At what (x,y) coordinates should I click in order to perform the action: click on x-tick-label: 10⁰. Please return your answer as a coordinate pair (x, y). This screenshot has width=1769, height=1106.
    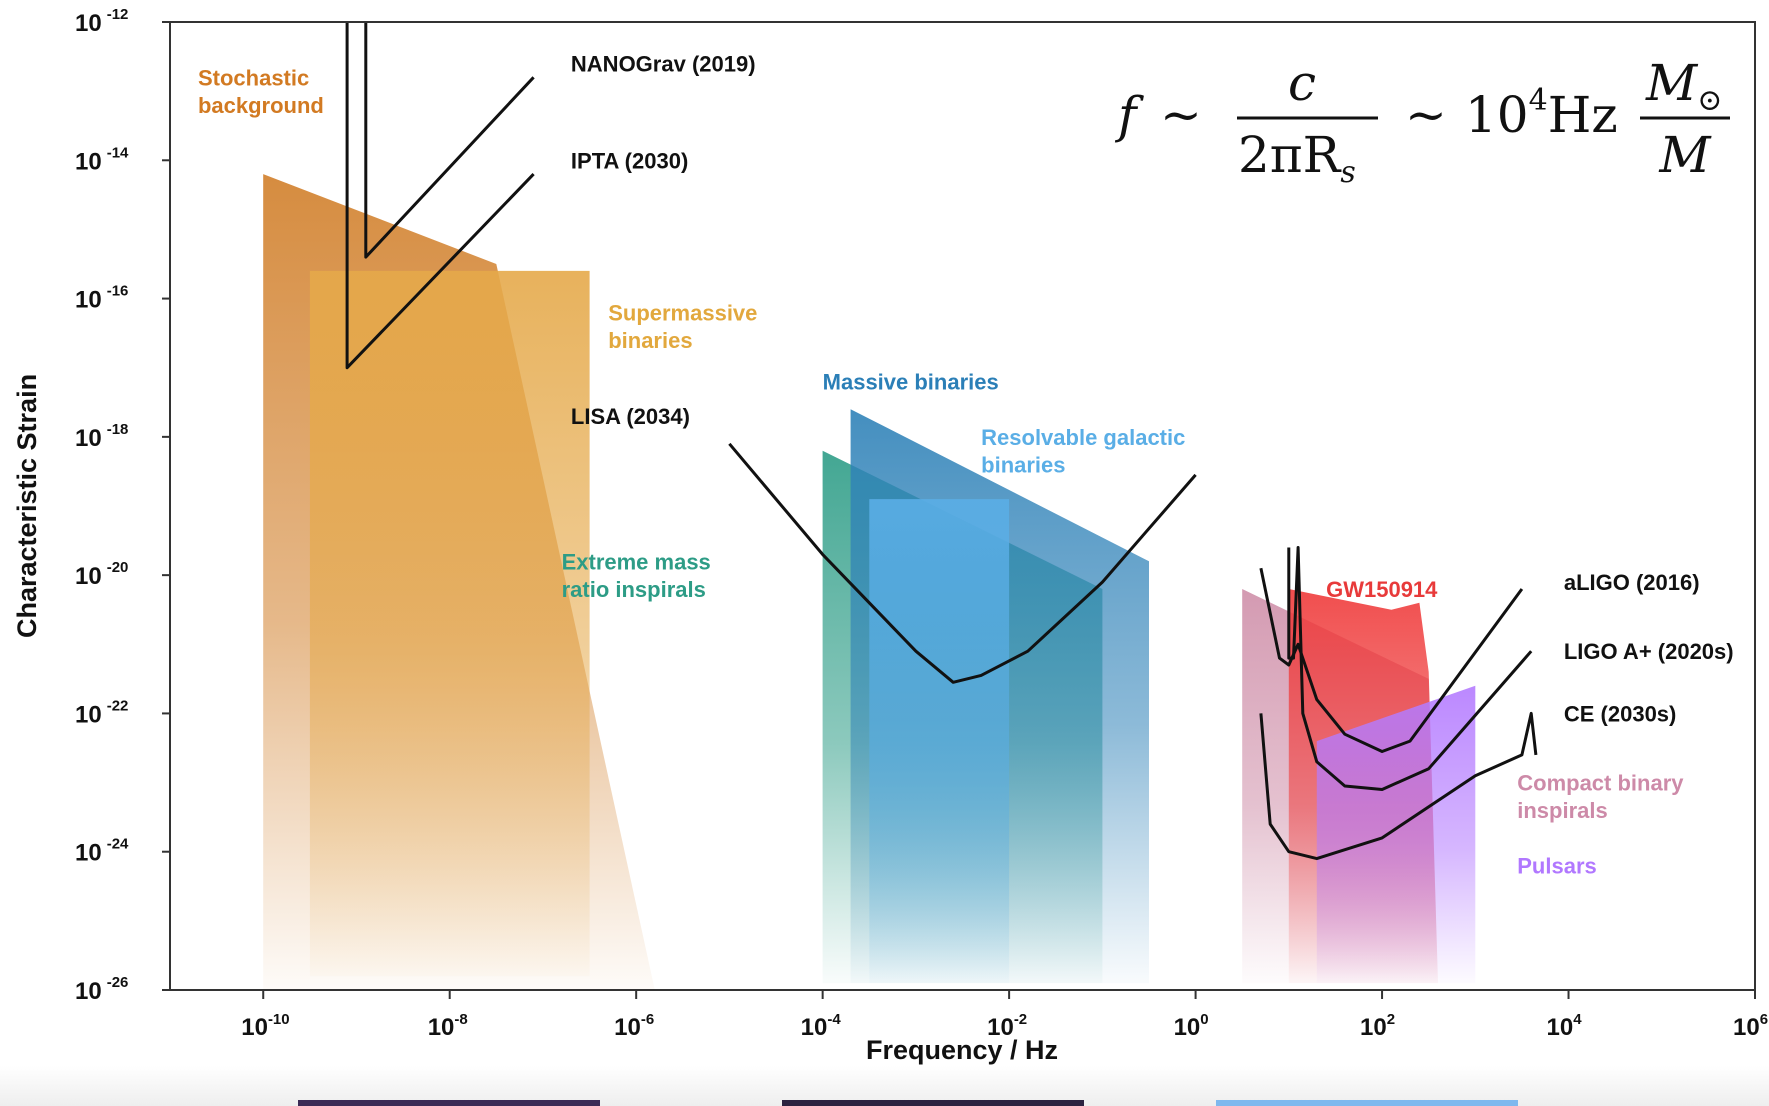
    Looking at the image, I should click on (1191, 1026).